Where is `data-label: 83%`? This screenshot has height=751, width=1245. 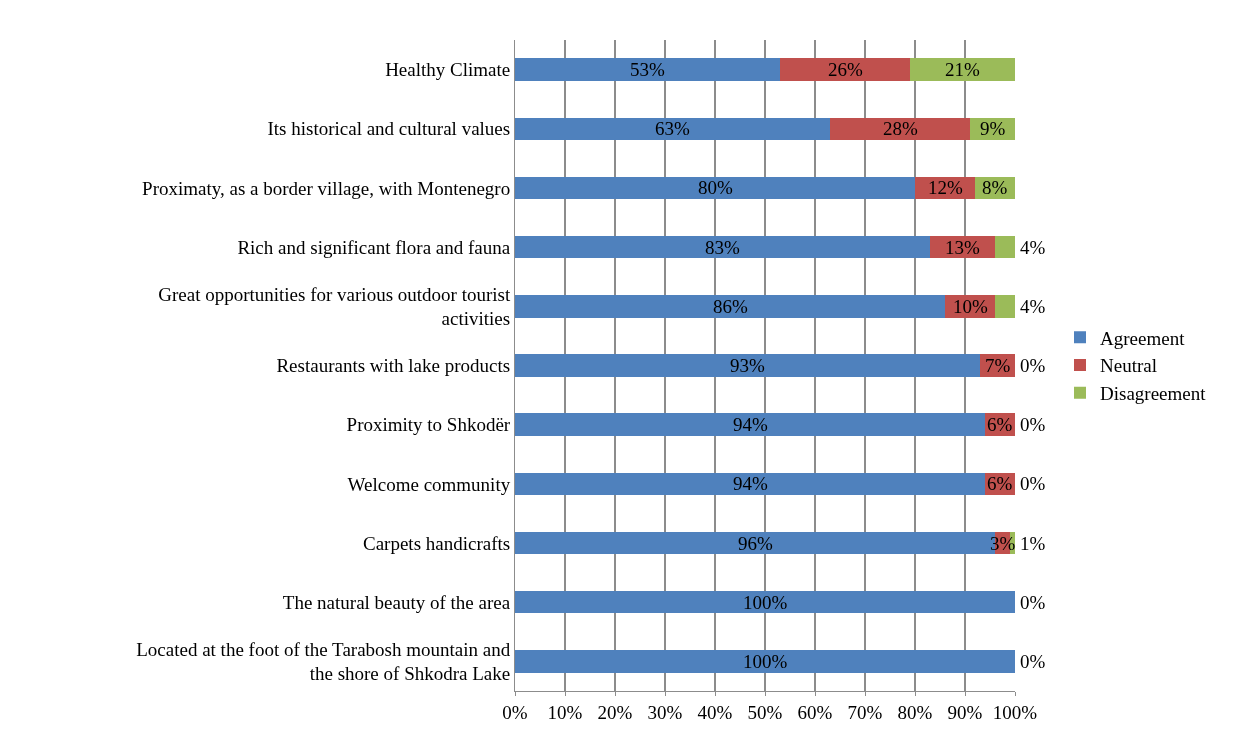
data-label: 83% is located at coordinates (722, 247).